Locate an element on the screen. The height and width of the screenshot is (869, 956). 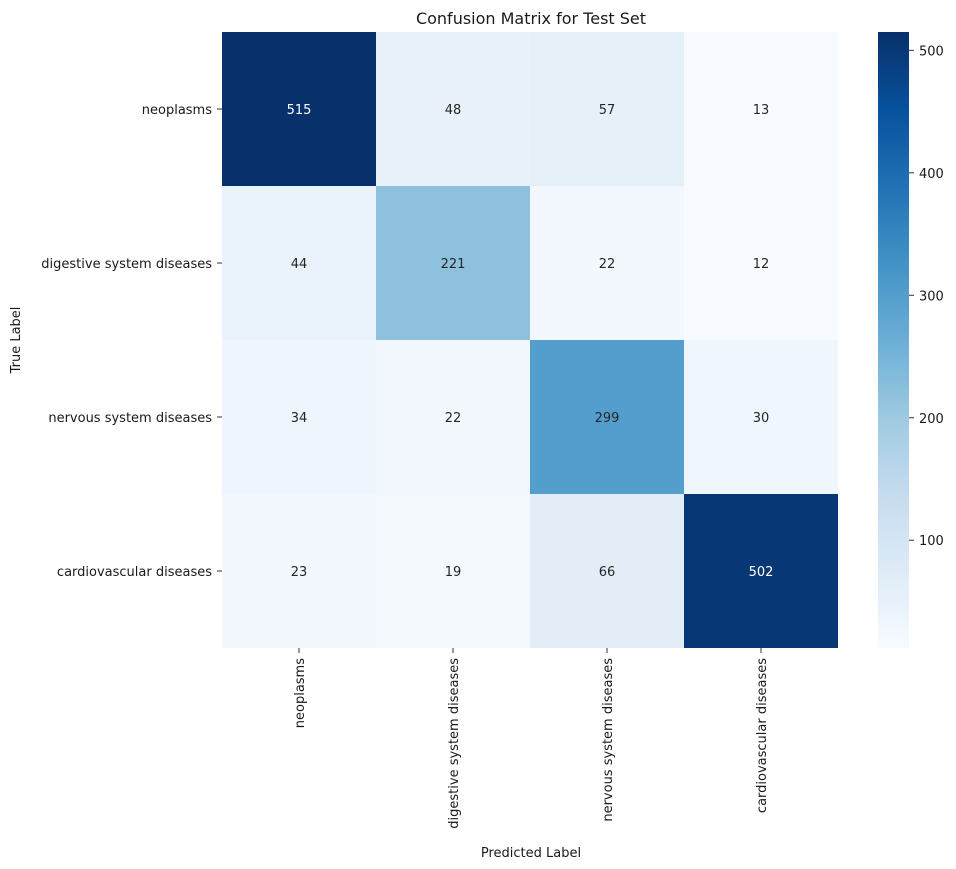
cell-value-label: 34 is located at coordinates (299, 418).